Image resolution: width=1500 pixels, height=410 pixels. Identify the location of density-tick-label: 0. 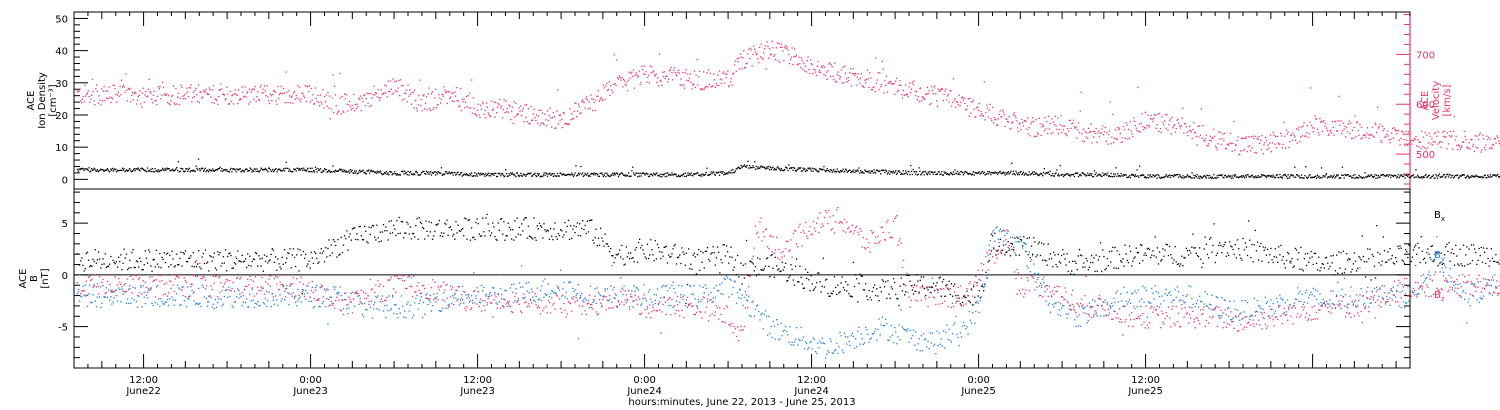
(65, 180).